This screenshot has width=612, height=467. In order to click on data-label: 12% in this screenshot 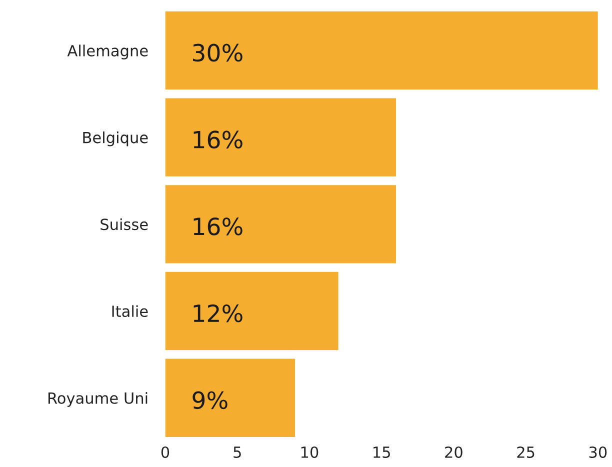, I will do `click(218, 313)`.